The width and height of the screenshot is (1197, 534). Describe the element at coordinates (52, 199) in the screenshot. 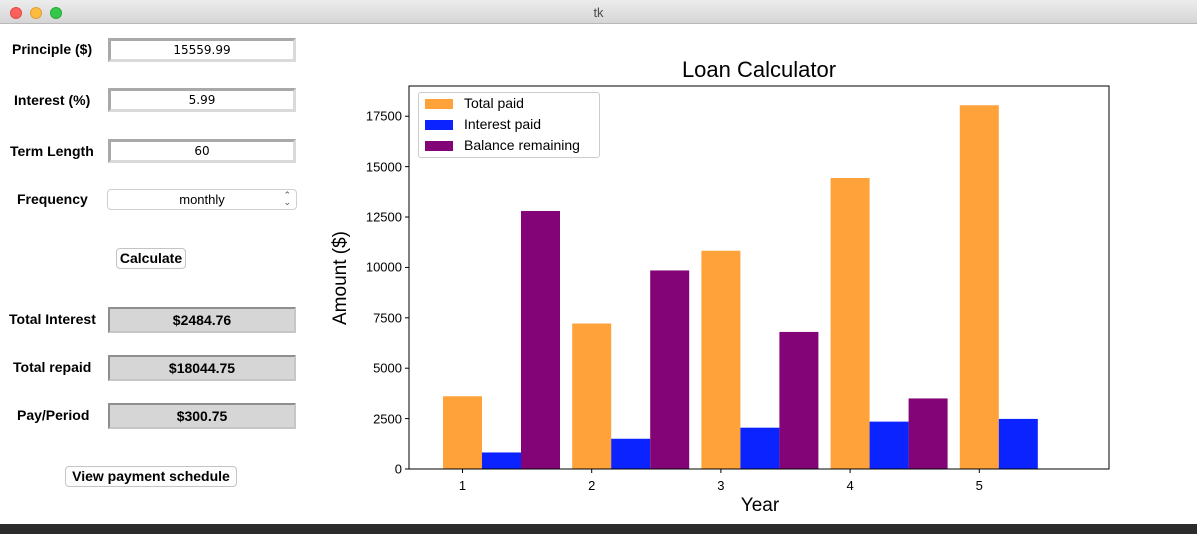

I see `frequency-label: Frequency` at that location.